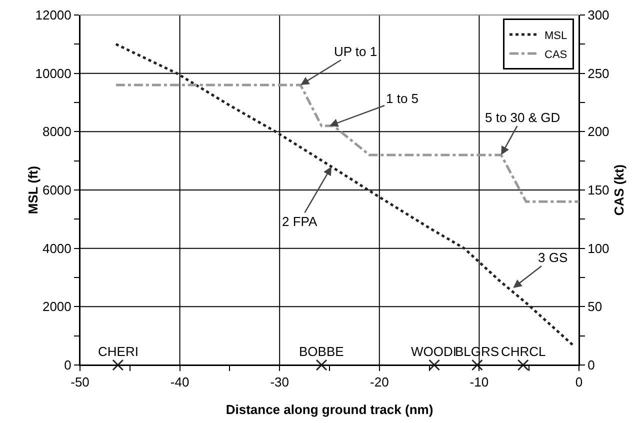 The width and height of the screenshot is (639, 423). I want to click on x-tick-label: 0, so click(579, 382).